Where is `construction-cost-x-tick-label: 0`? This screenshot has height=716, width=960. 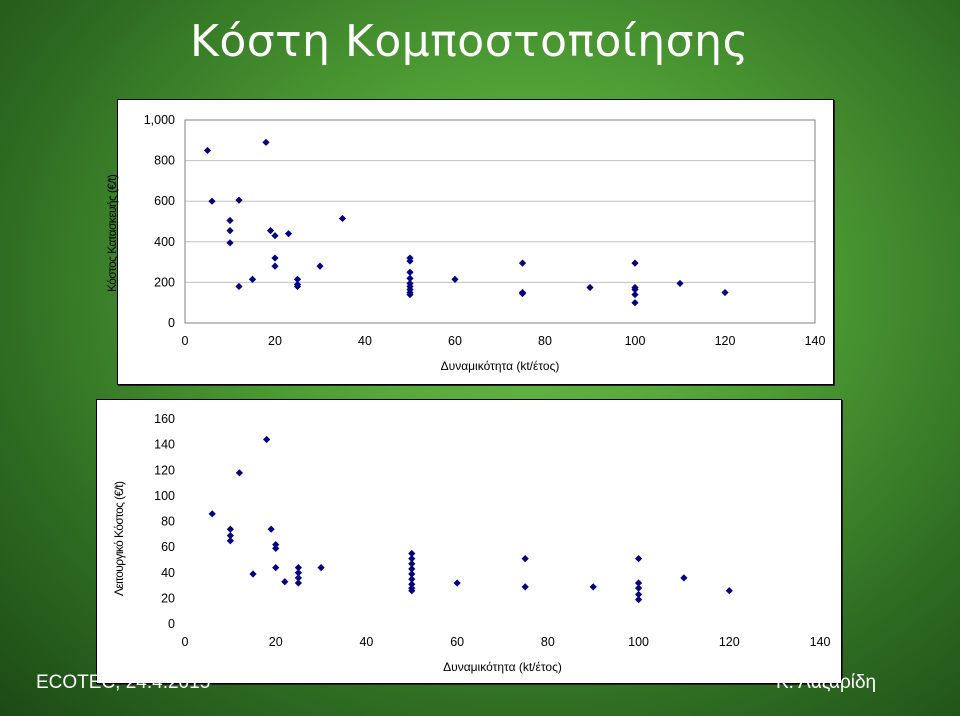
construction-cost-x-tick-label: 0 is located at coordinates (185, 341).